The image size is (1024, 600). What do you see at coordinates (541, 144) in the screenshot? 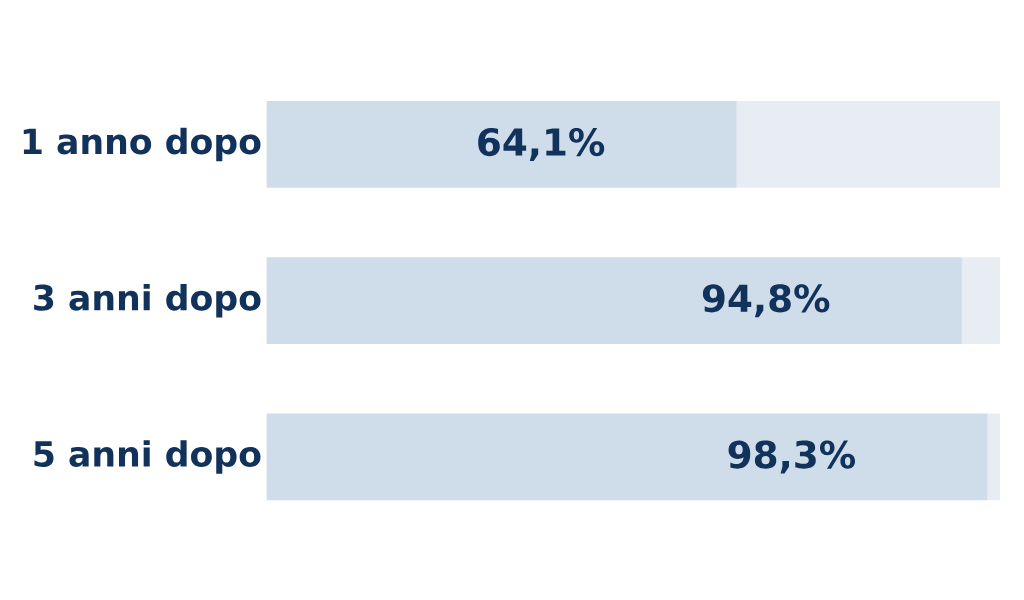
I see `data-label: 64,1%` at bounding box center [541, 144].